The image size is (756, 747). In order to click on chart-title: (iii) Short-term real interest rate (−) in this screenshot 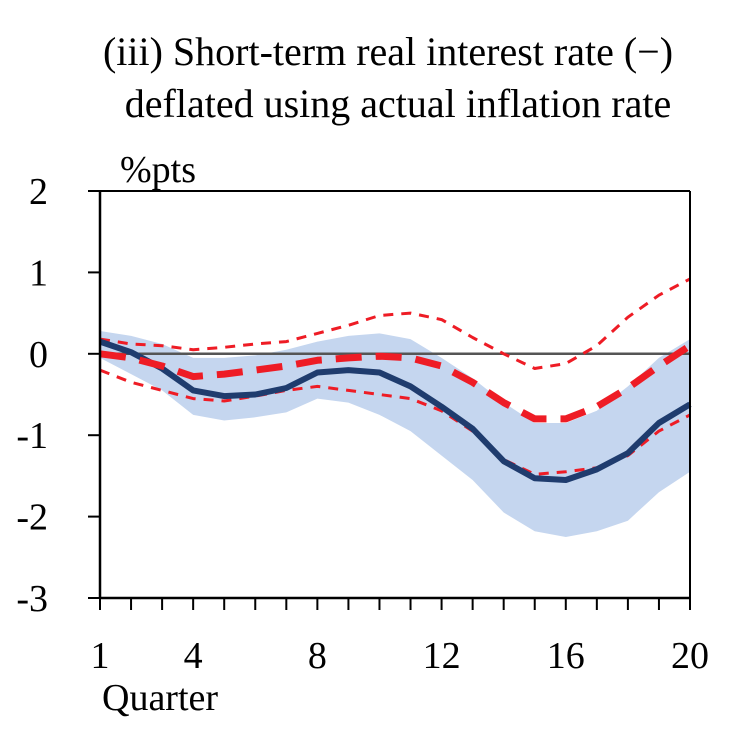, I will do `click(388, 51)`.